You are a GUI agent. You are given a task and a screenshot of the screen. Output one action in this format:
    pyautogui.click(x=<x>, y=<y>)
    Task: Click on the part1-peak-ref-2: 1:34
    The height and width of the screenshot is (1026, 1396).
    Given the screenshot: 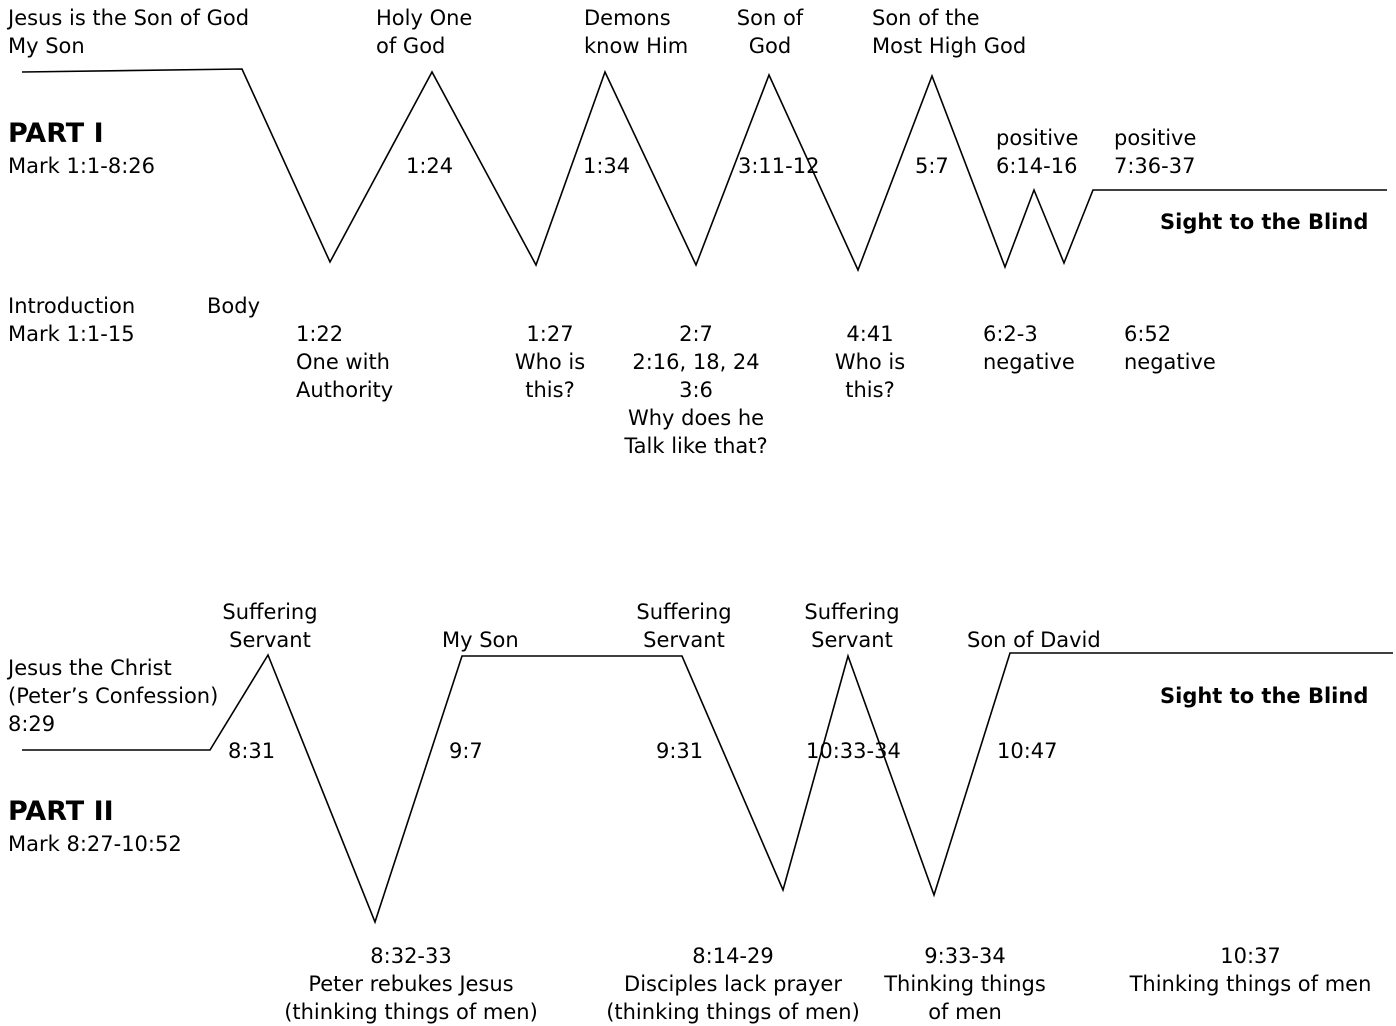 What is the action you would take?
    pyautogui.click(x=607, y=166)
    